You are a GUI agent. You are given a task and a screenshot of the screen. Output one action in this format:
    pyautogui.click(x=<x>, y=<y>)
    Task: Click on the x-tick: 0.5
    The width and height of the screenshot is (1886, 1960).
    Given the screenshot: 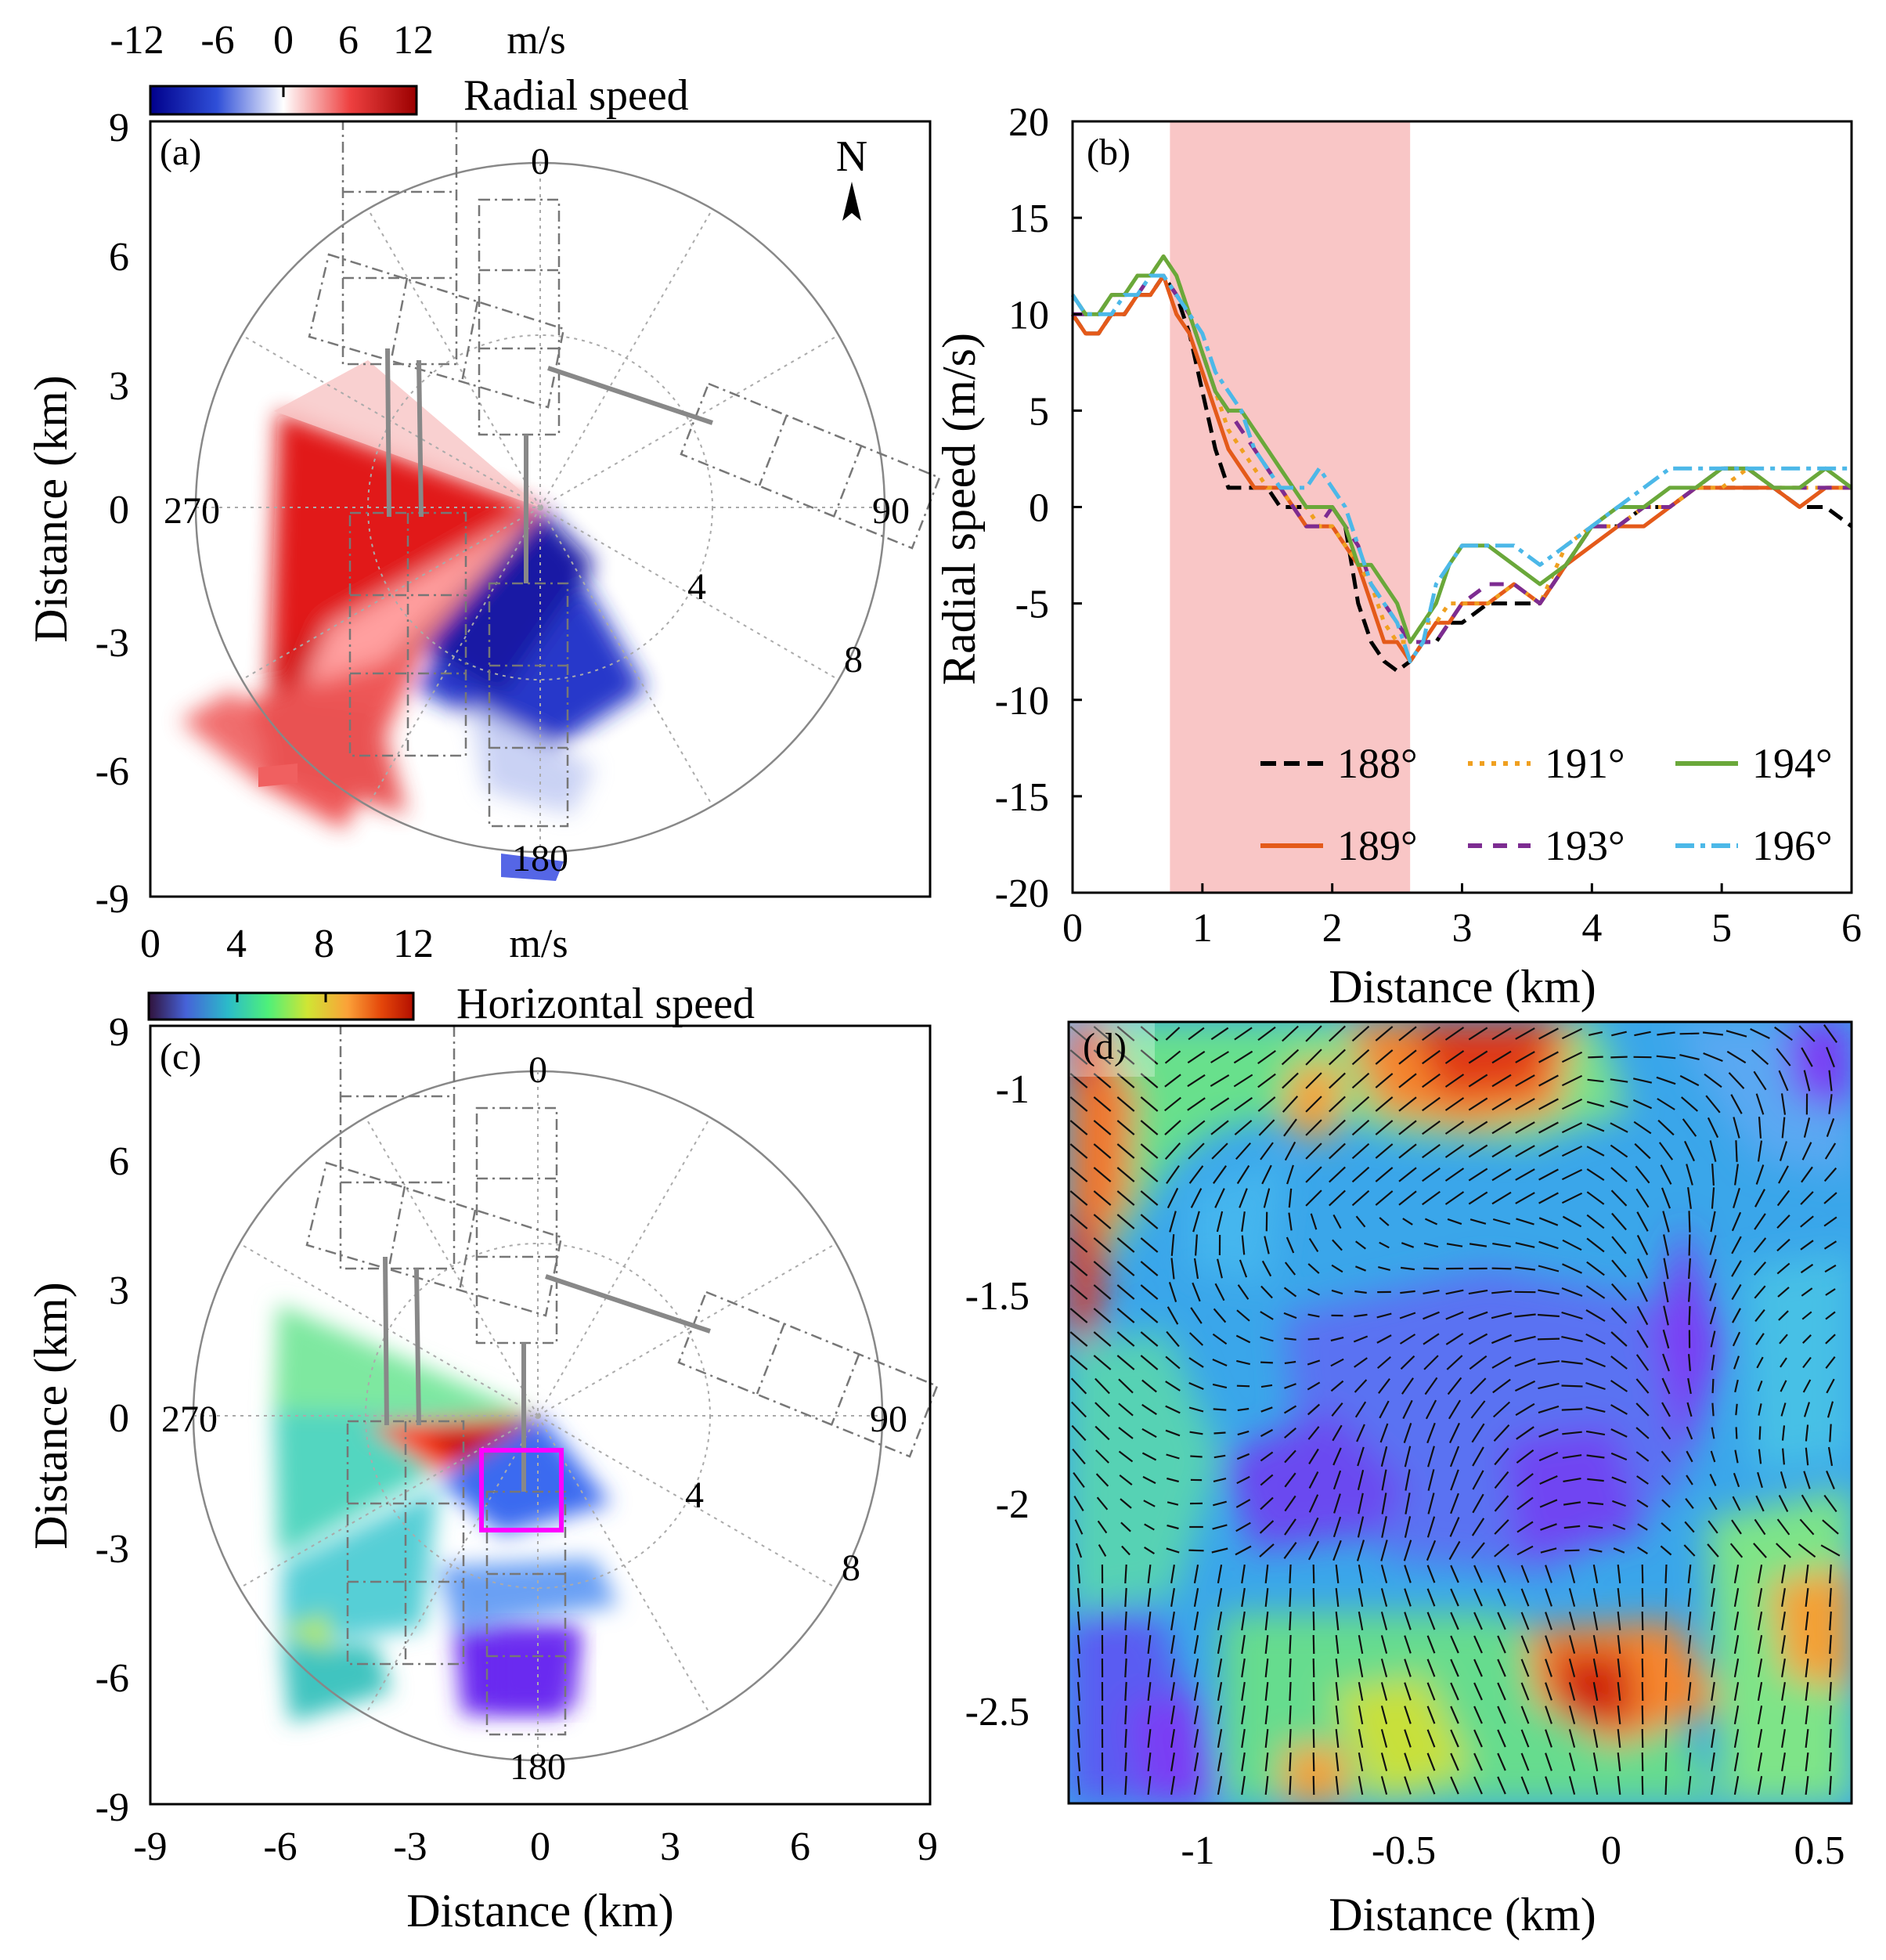 What is the action you would take?
    pyautogui.click(x=1819, y=1850)
    